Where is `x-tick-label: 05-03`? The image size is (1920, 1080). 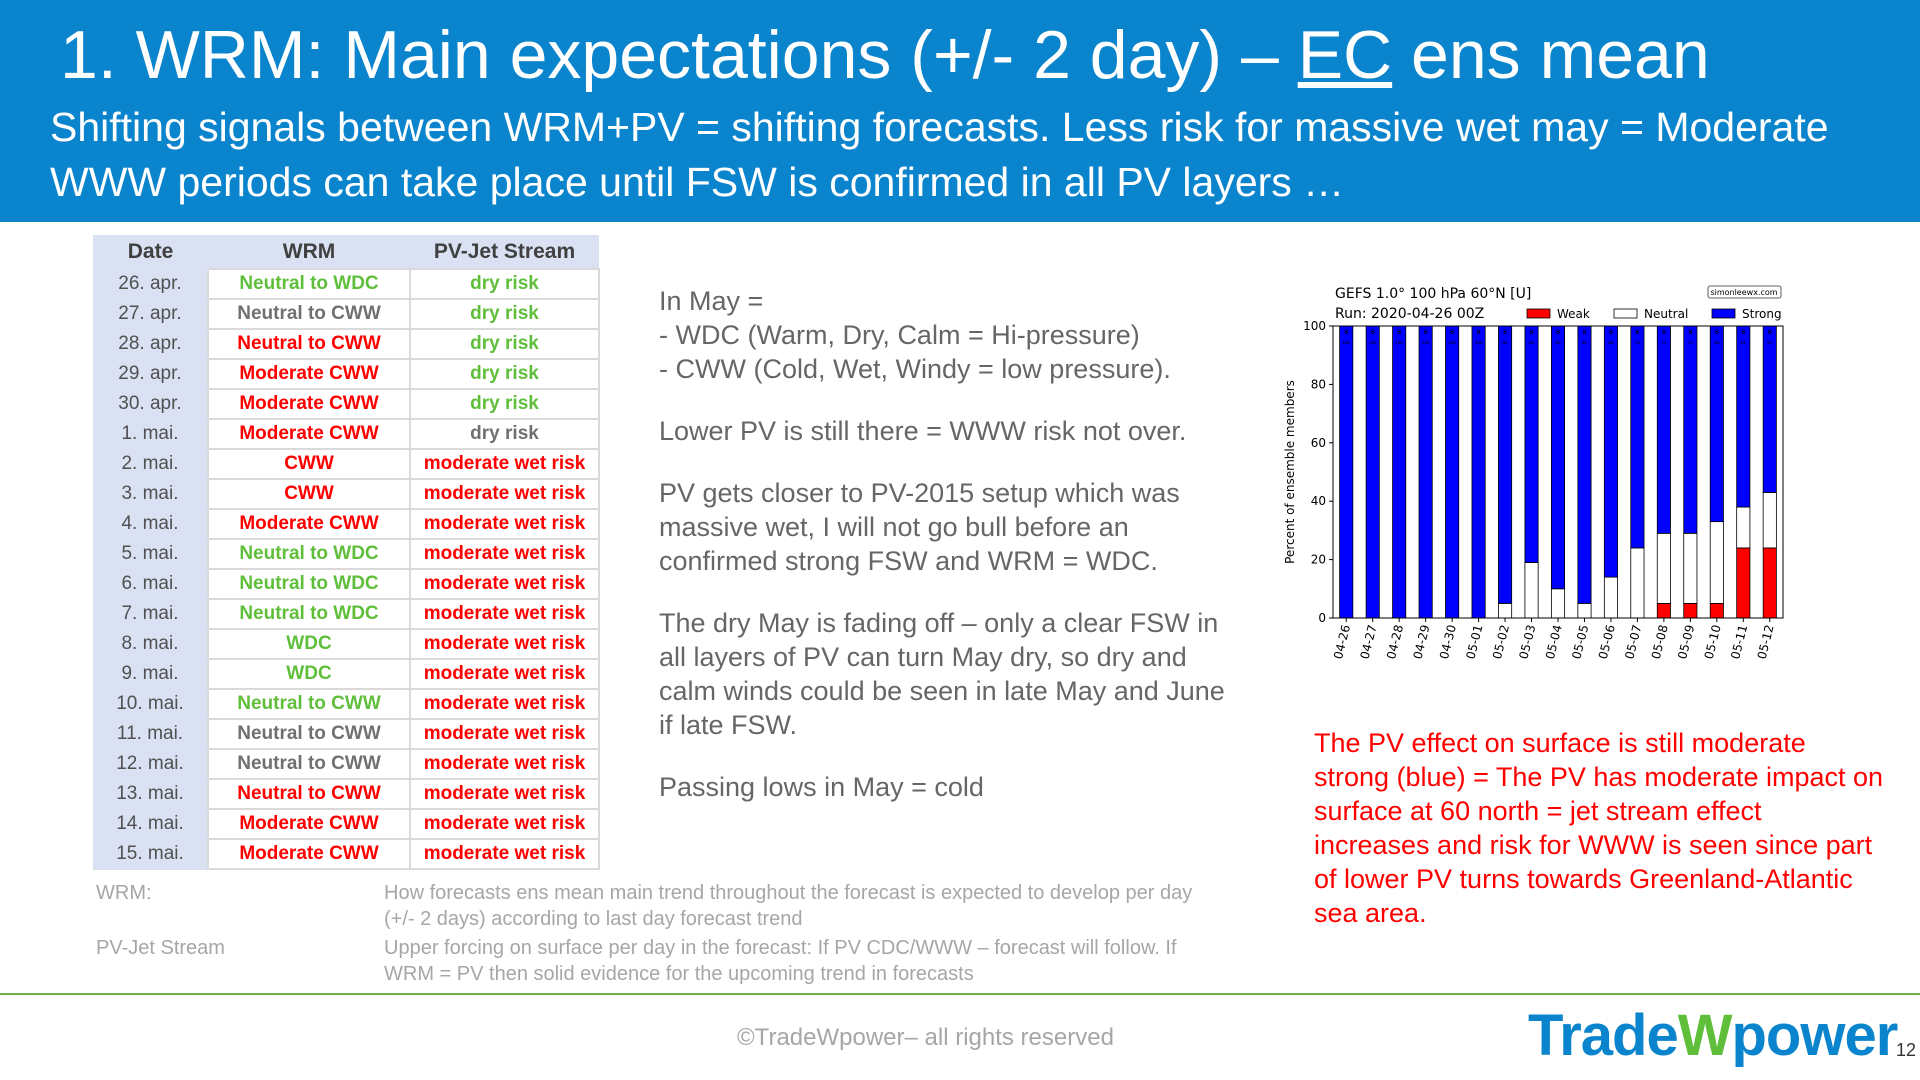
x-tick-label: 05-03 is located at coordinates (1527, 641).